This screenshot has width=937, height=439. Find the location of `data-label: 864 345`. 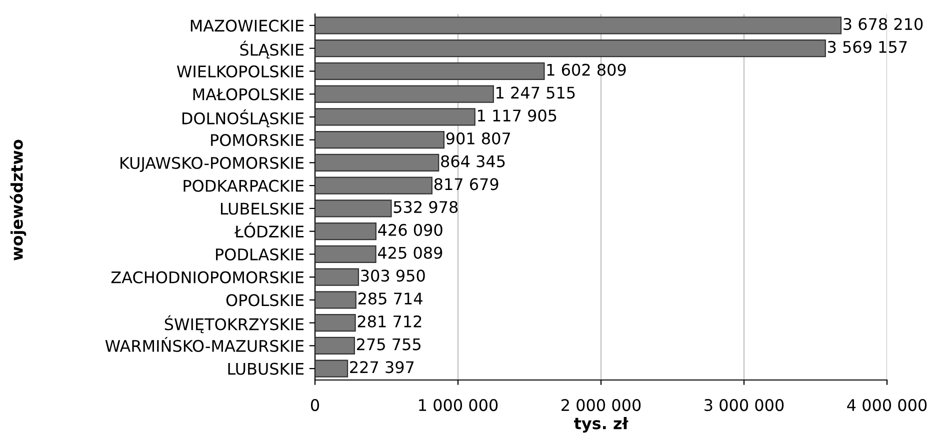

data-label: 864 345 is located at coordinates (473, 161).